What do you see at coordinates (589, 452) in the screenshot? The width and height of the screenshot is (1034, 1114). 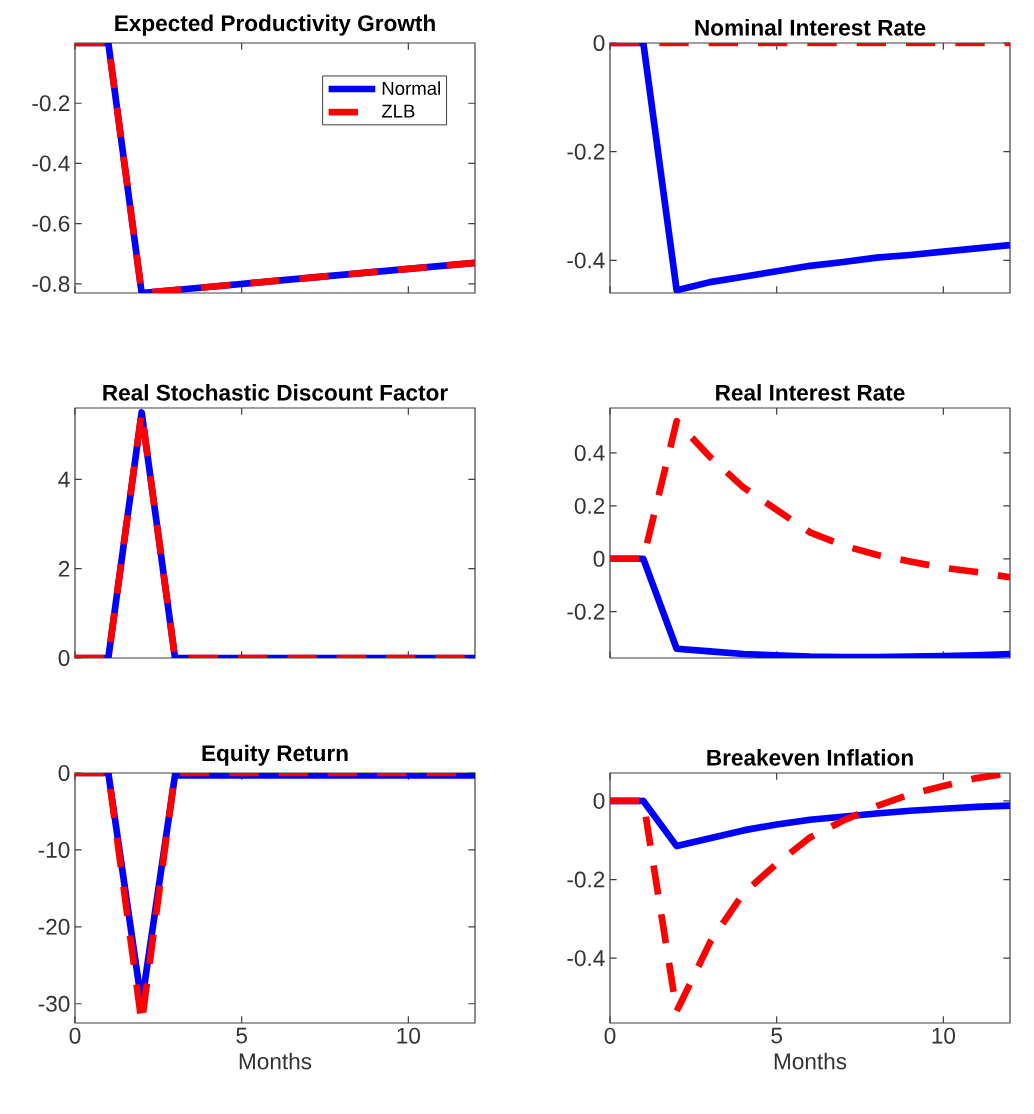 I see `y-tick-label: 0.4` at bounding box center [589, 452].